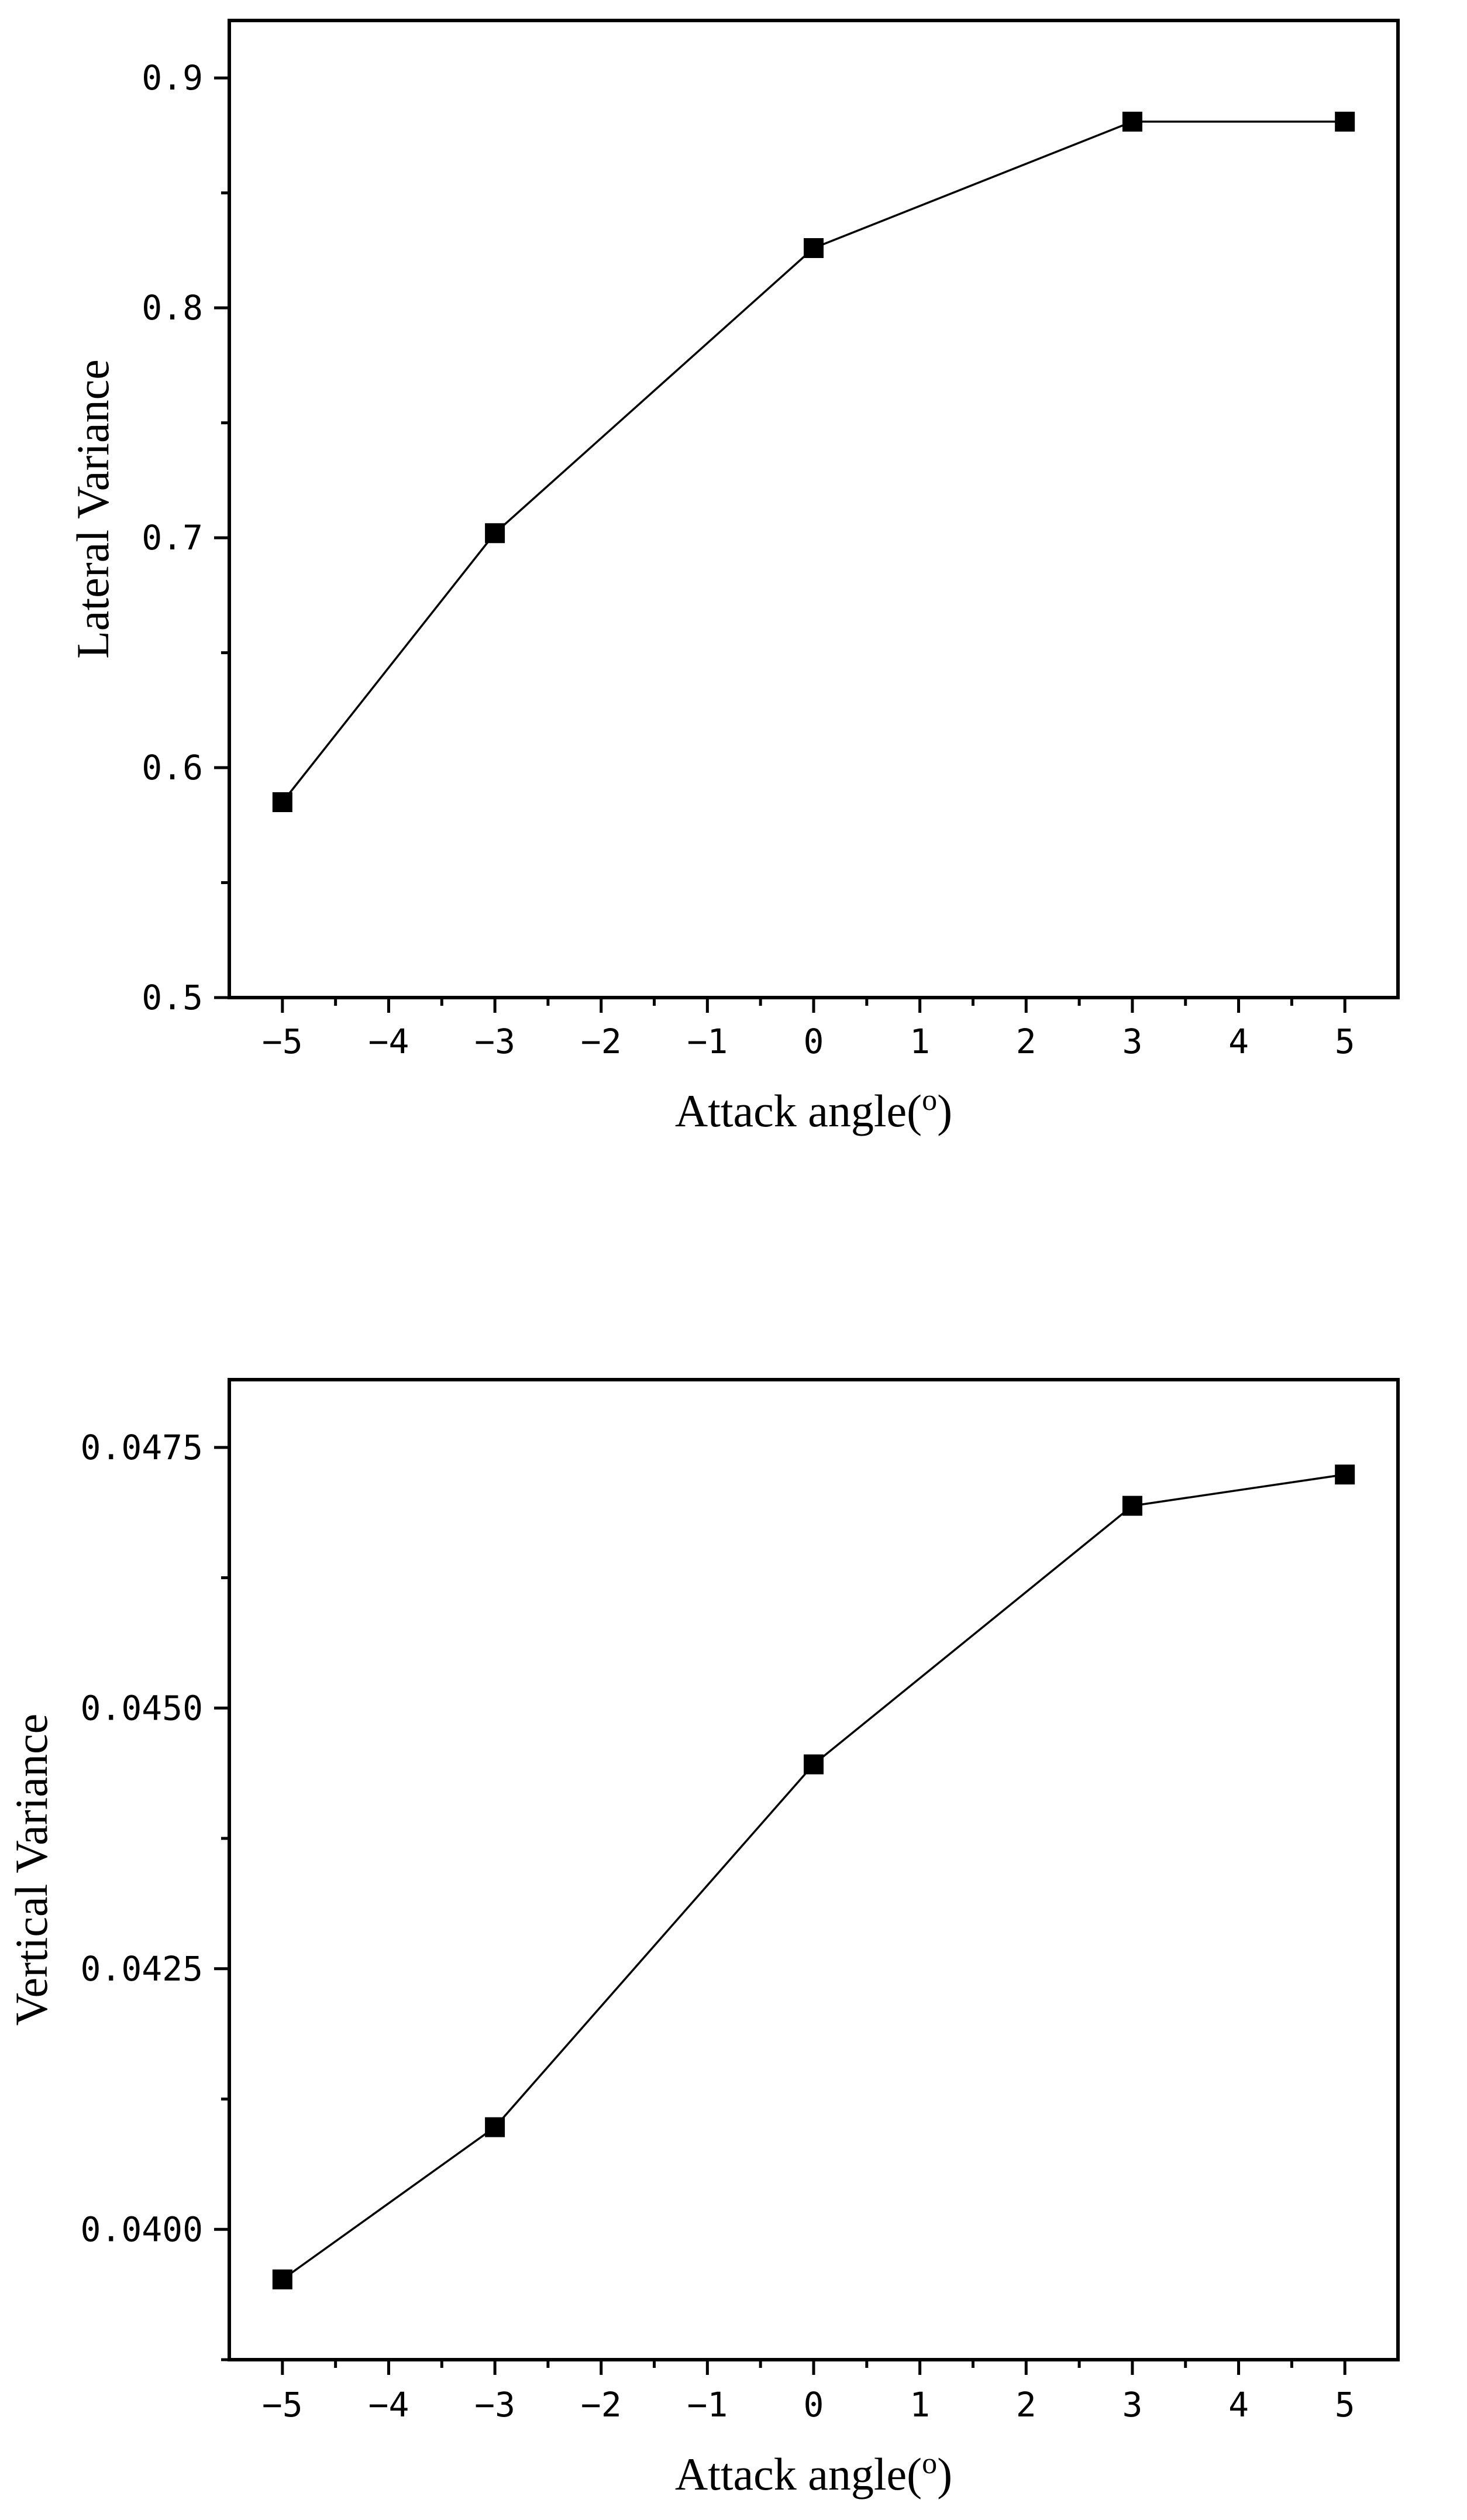  I want to click on y-tick-label: 0.5, so click(172, 997).